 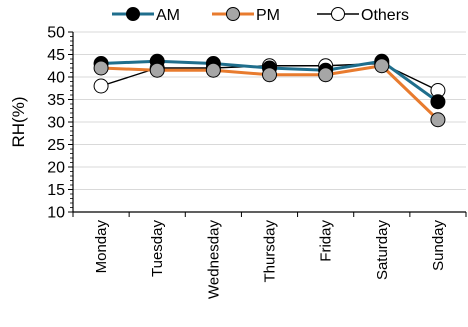 I want to click on x-tick-label-saturday: Saturday, so click(x=382, y=250).